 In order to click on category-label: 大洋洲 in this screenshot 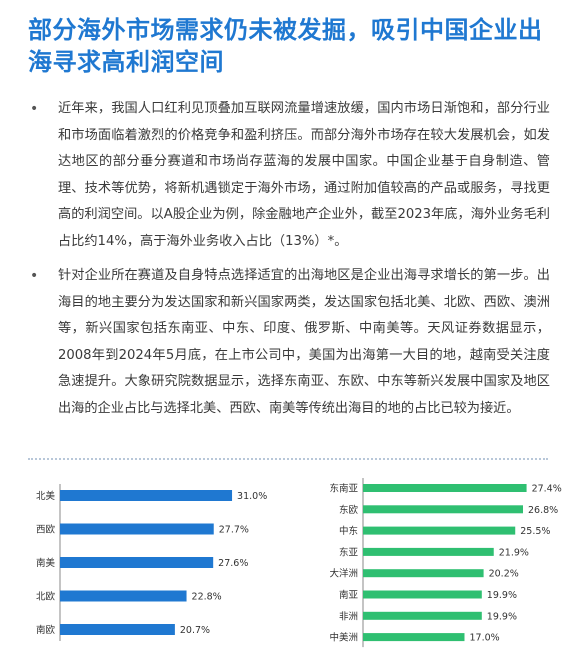, I will do `click(343, 574)`.